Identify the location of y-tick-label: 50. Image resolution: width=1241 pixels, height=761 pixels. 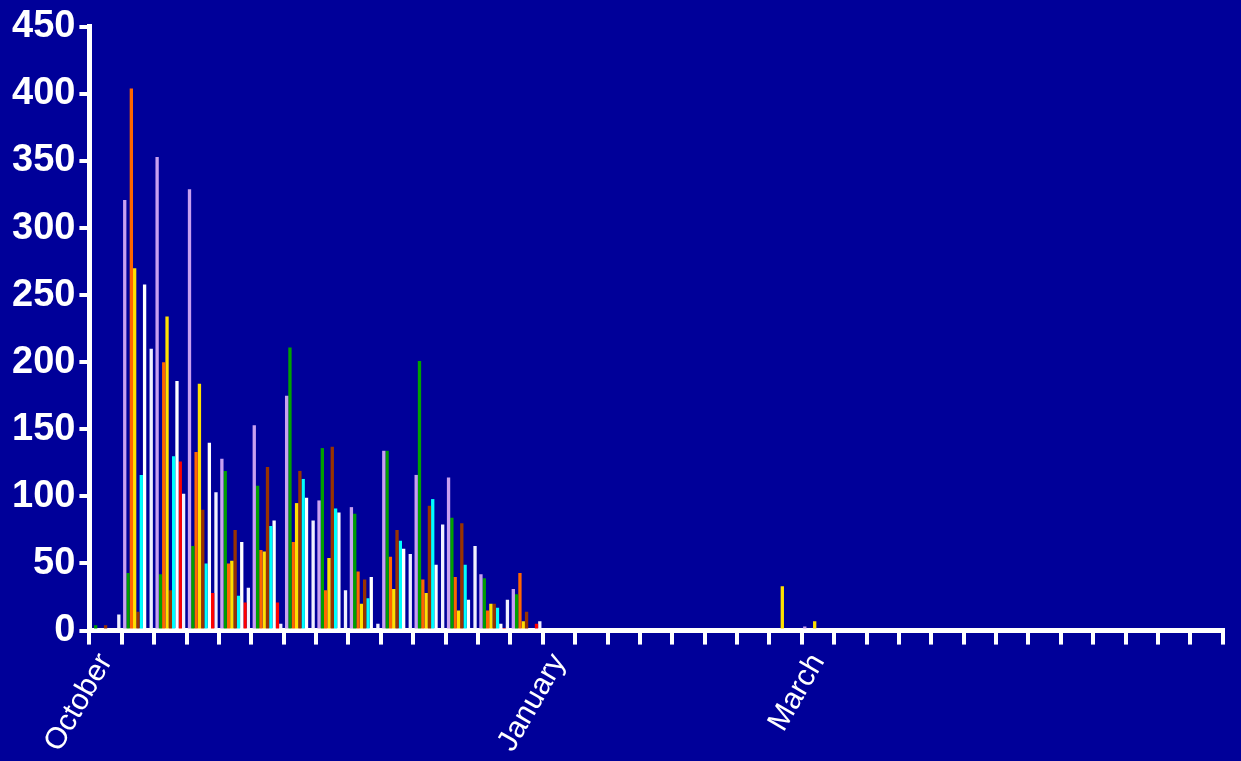
(54, 560).